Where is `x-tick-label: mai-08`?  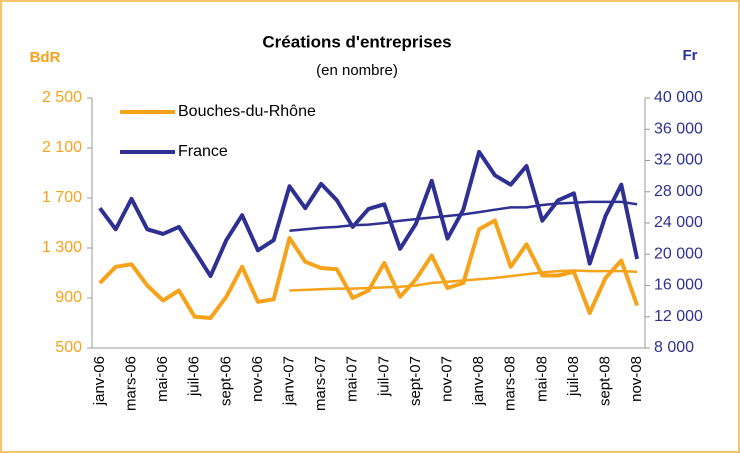
x-tick-label: mai-08 is located at coordinates (541, 379).